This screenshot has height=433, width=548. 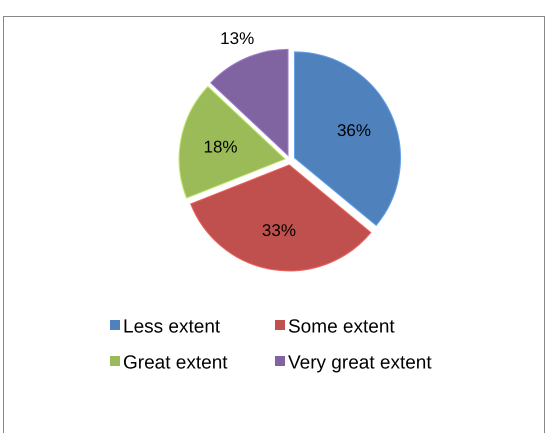 I want to click on legend-label: Less extent, so click(x=172, y=327).